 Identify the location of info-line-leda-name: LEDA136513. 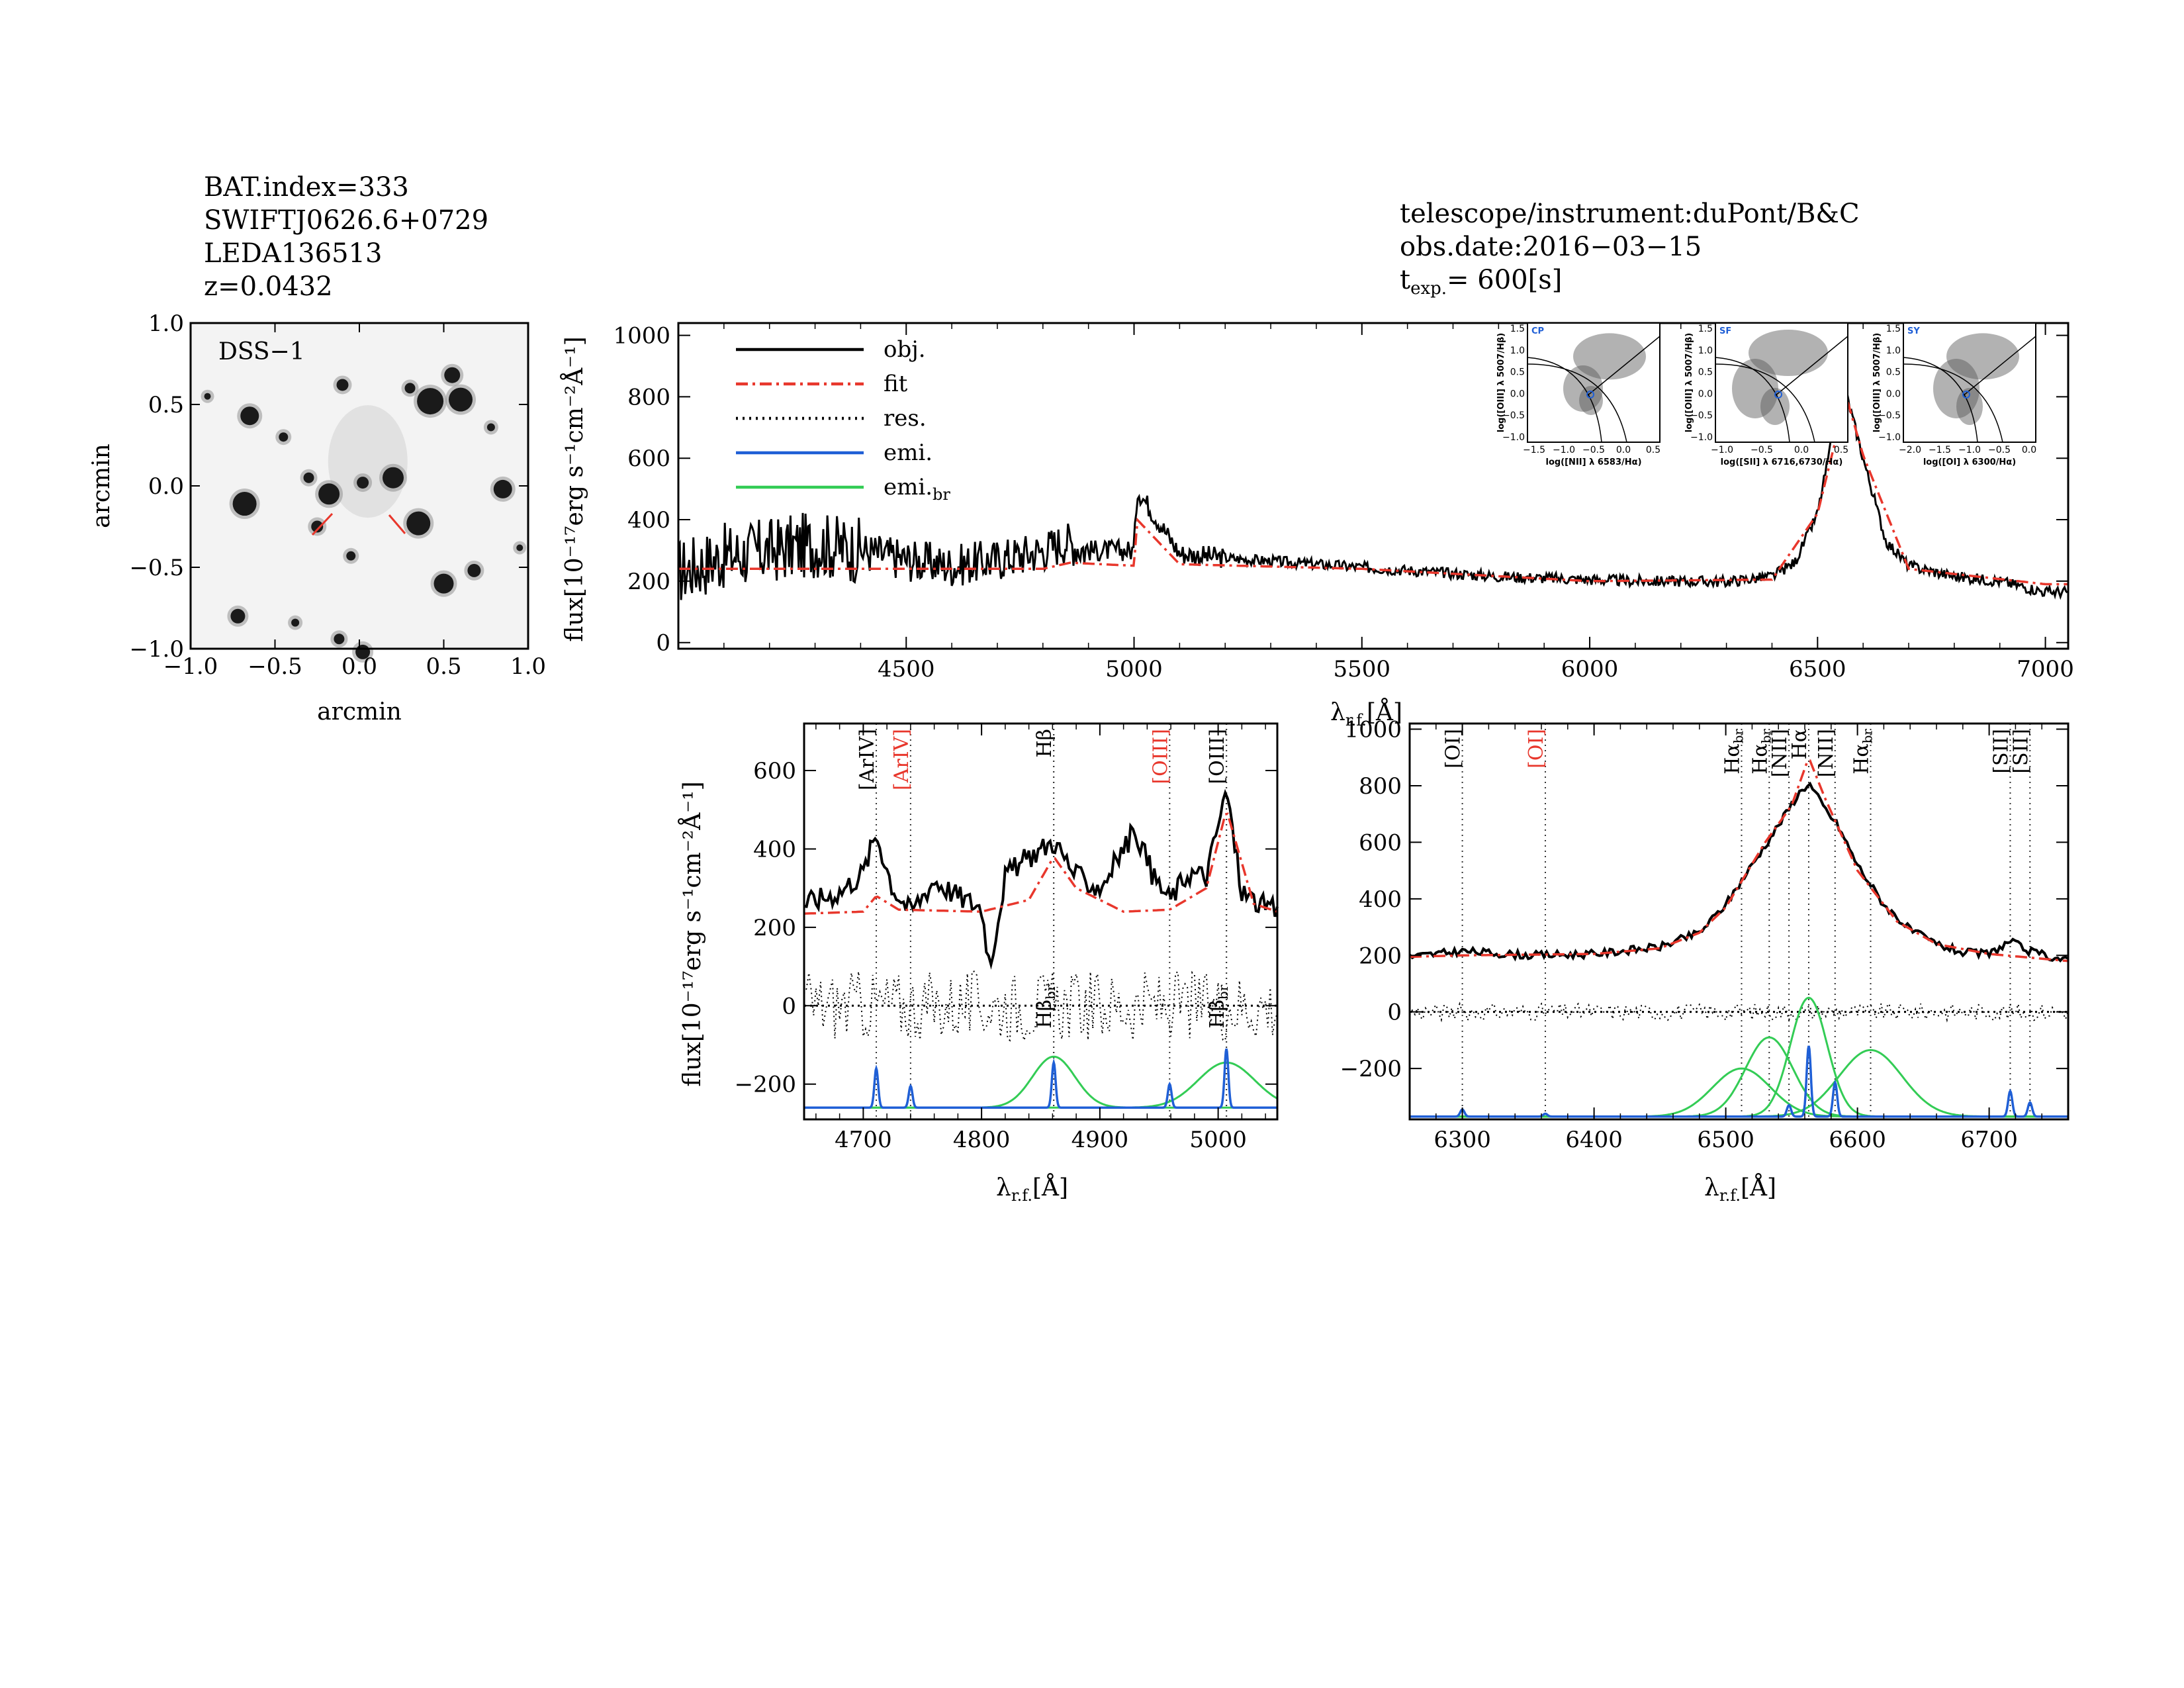
(293, 253).